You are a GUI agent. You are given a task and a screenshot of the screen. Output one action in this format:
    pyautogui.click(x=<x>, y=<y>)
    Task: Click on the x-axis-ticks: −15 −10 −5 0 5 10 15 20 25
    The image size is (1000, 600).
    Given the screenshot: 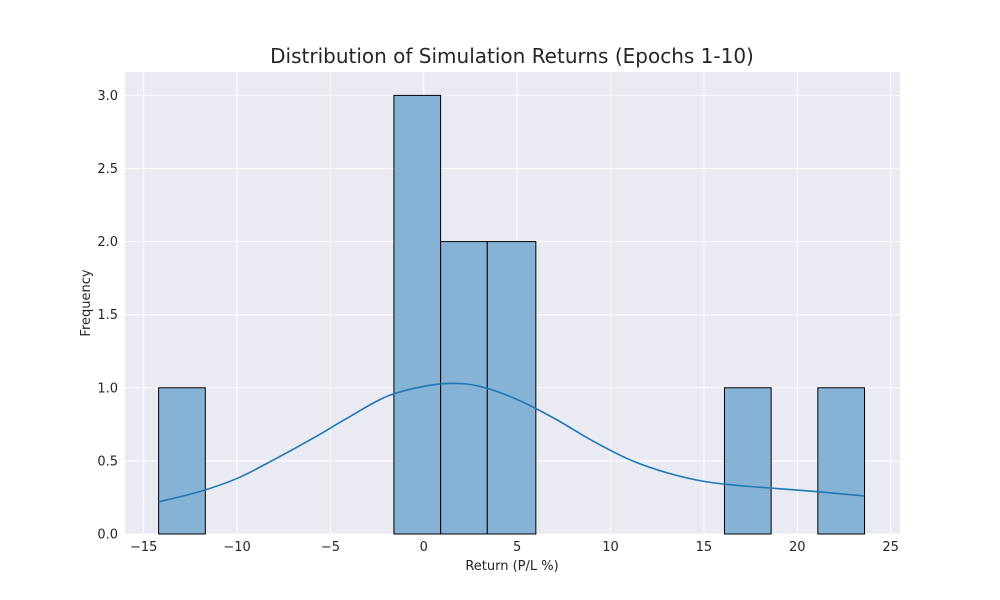 What is the action you would take?
    pyautogui.click(x=514, y=547)
    